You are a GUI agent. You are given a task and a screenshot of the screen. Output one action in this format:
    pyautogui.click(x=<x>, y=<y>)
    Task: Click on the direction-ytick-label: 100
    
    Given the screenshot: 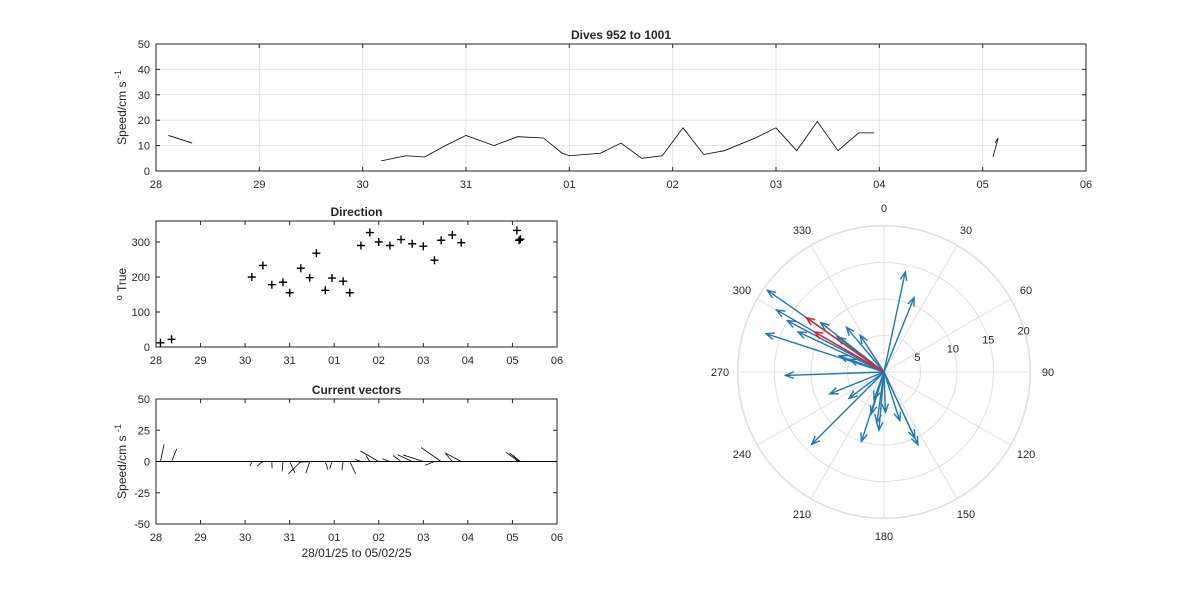 What is the action you would take?
    pyautogui.click(x=141, y=313)
    